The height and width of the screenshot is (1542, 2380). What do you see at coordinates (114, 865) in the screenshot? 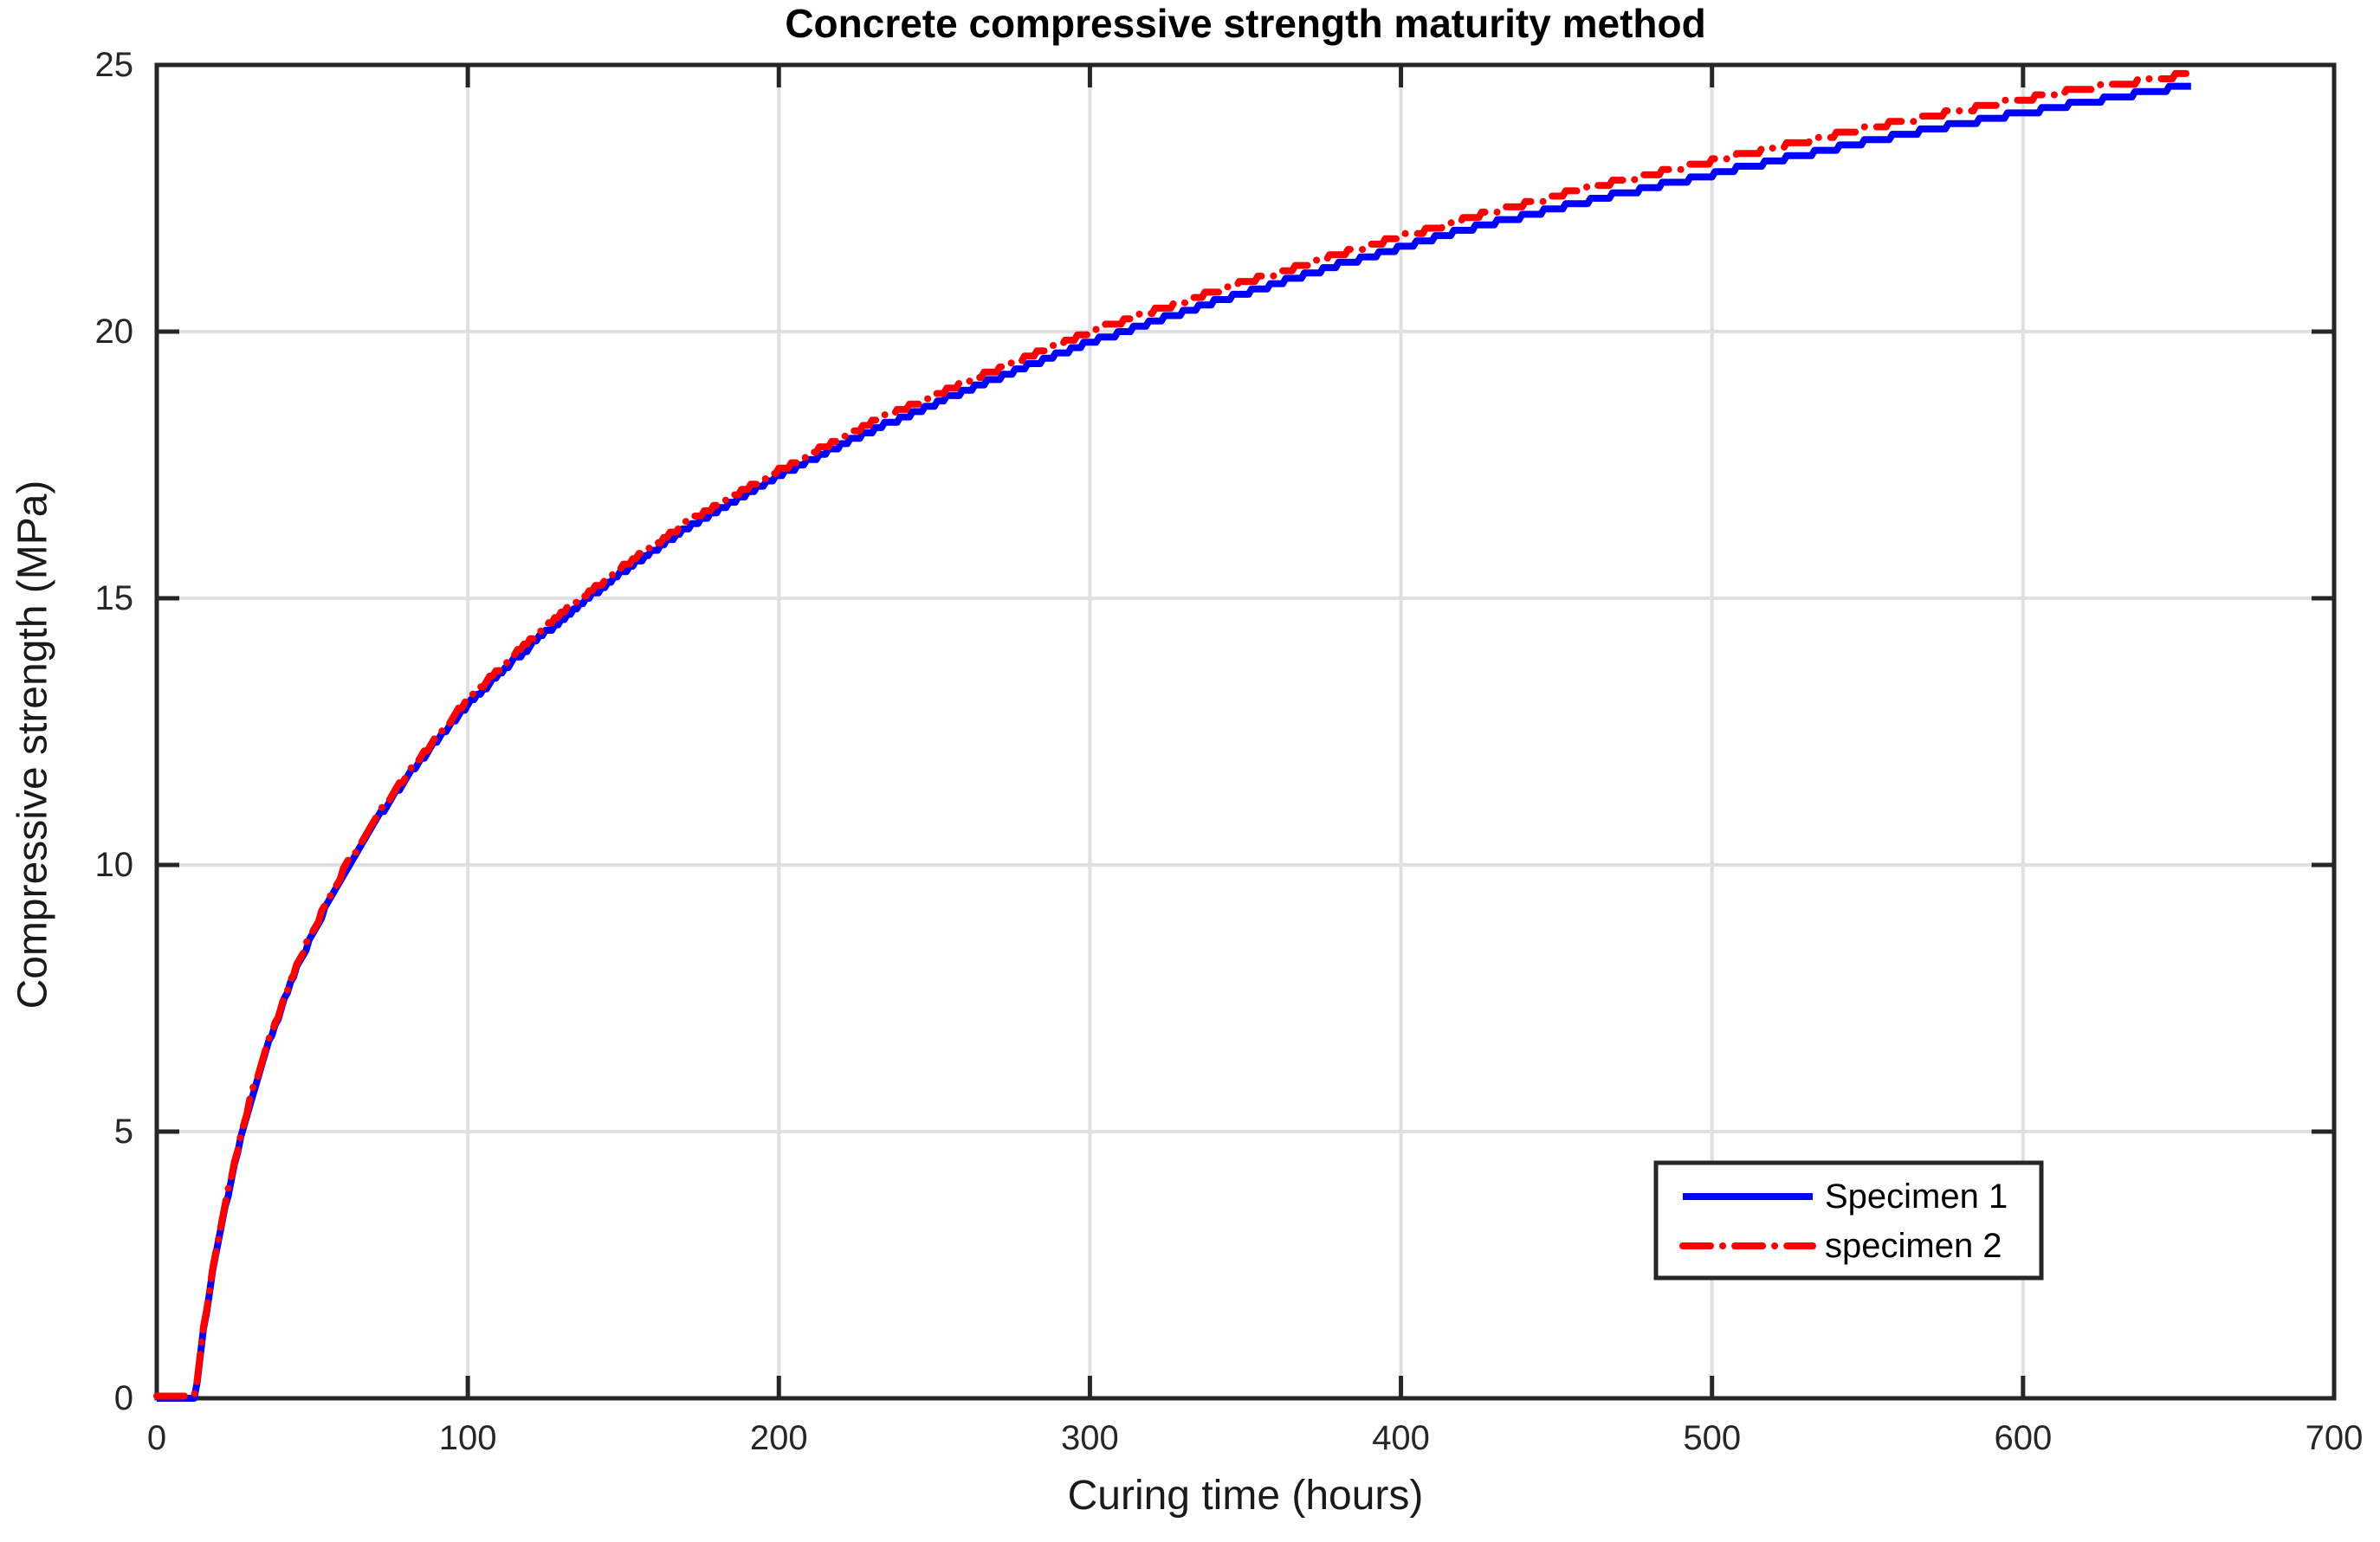
I see `y-tick-label: 10` at bounding box center [114, 865].